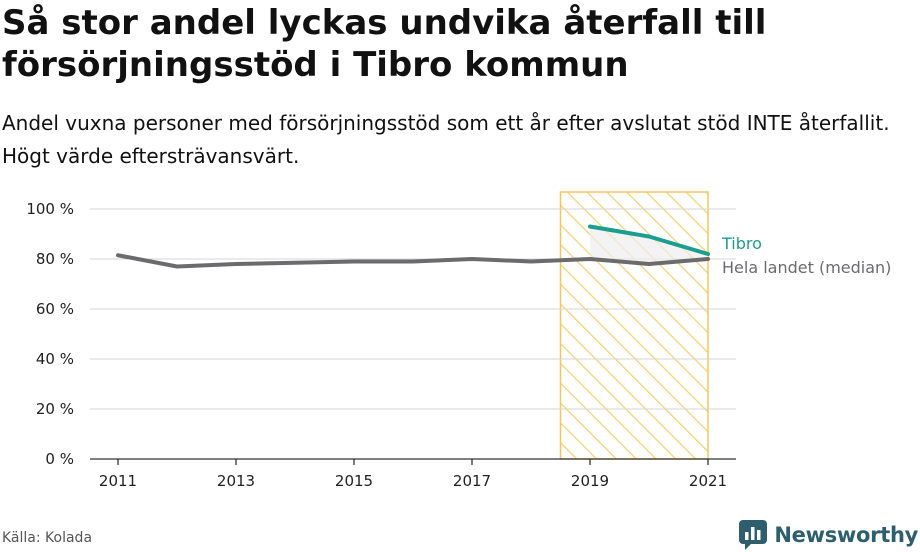 This screenshot has width=920, height=552. Describe the element at coordinates (472, 481) in the screenshot. I see `x-tick-label: 2017` at that location.